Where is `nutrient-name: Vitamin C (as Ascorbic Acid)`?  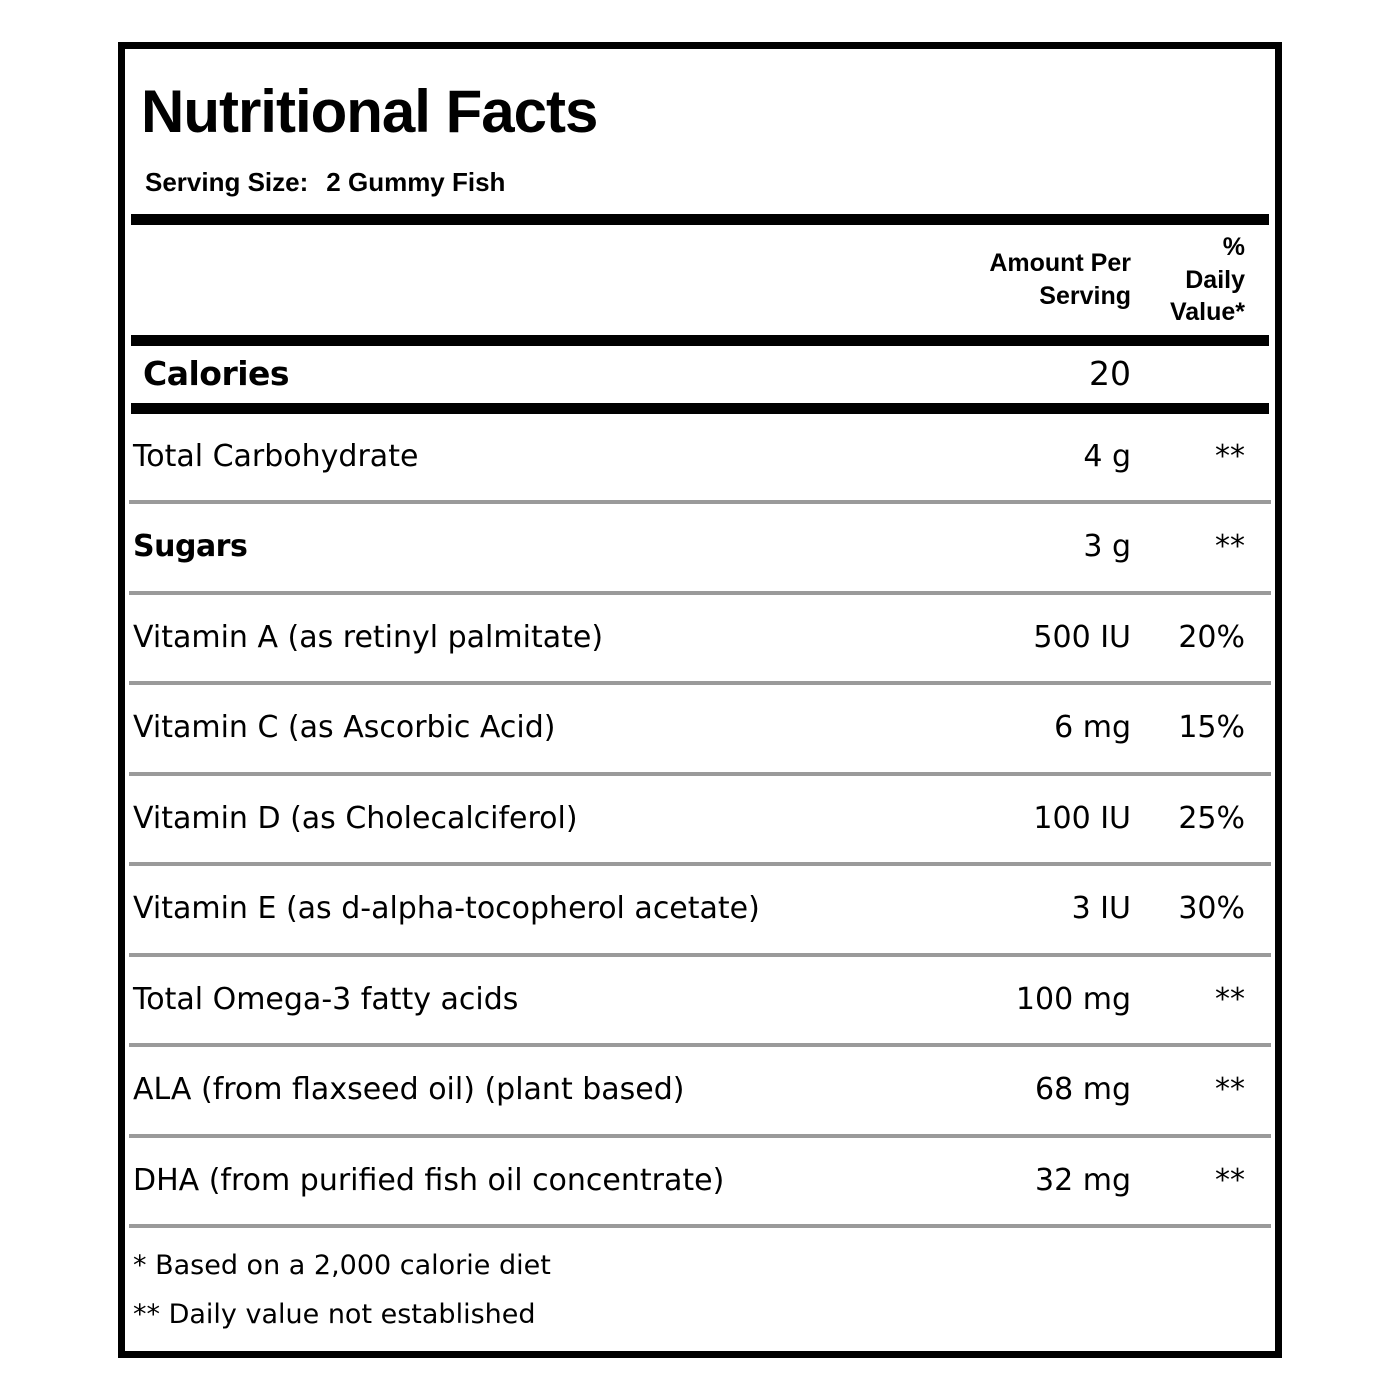
nutrient-name: Vitamin C (as Ascorbic Acid) is located at coordinates (344, 727).